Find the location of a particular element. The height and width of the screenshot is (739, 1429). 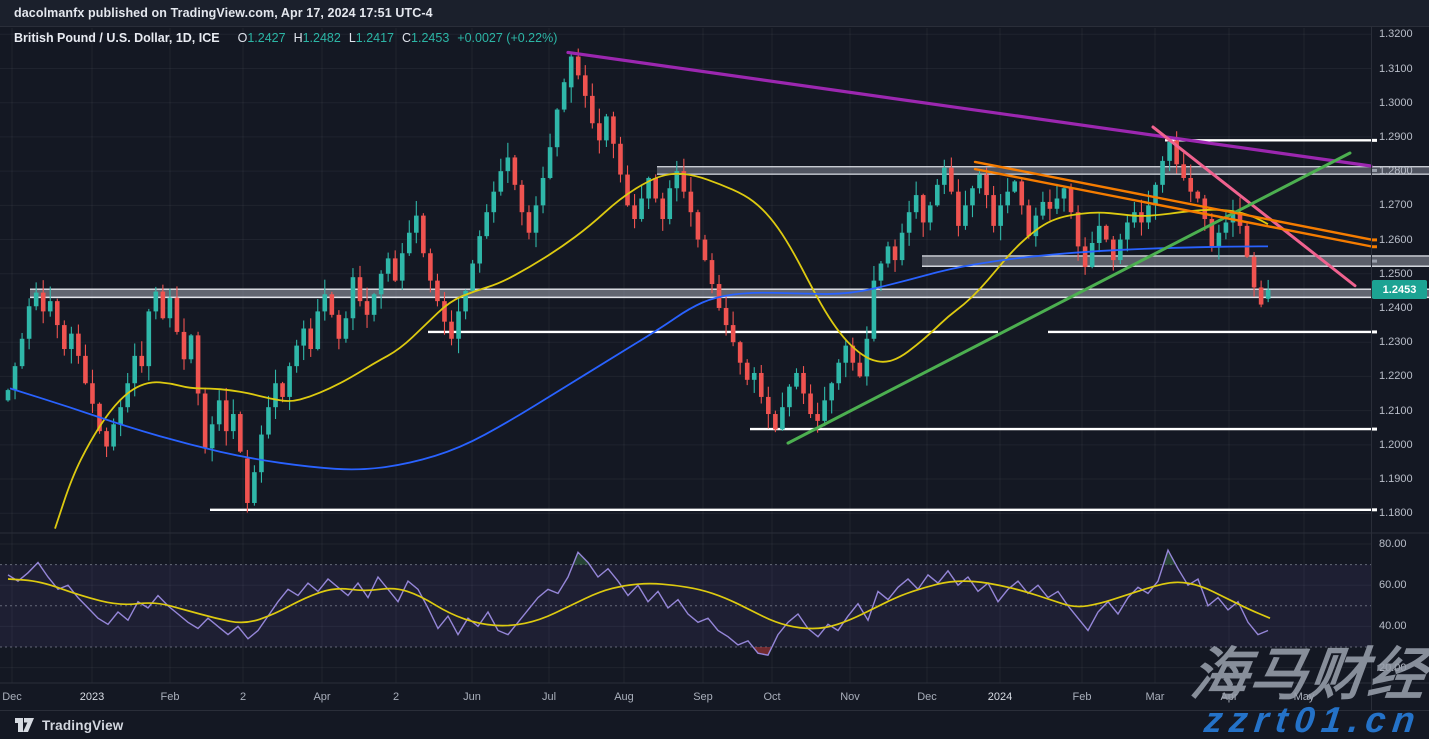

ohlc-close-value: 1.2453 is located at coordinates (430, 38).